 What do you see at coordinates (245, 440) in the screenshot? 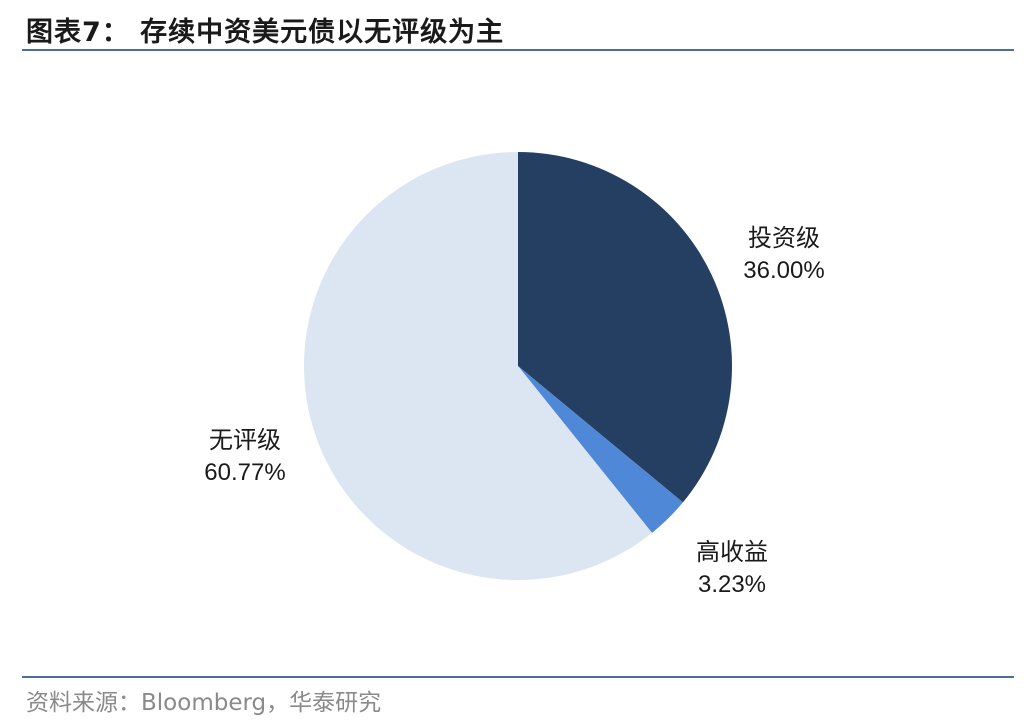
I see `slice-label-name: 无评级` at bounding box center [245, 440].